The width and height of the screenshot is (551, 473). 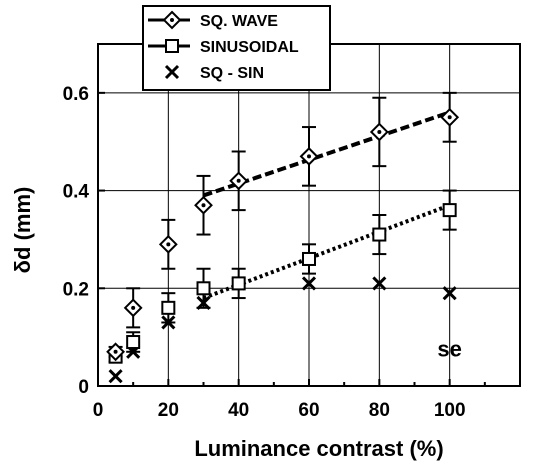 I want to click on y-tick-label: 0.2, so click(x=76, y=289).